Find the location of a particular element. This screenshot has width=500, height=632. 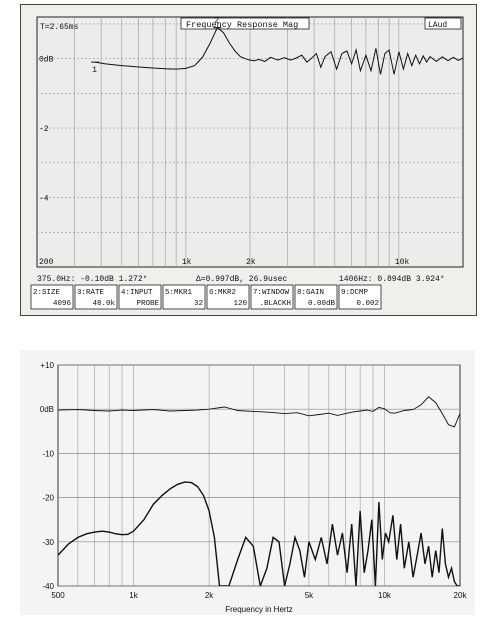

control-value: .BLACKH is located at coordinates (275, 304).